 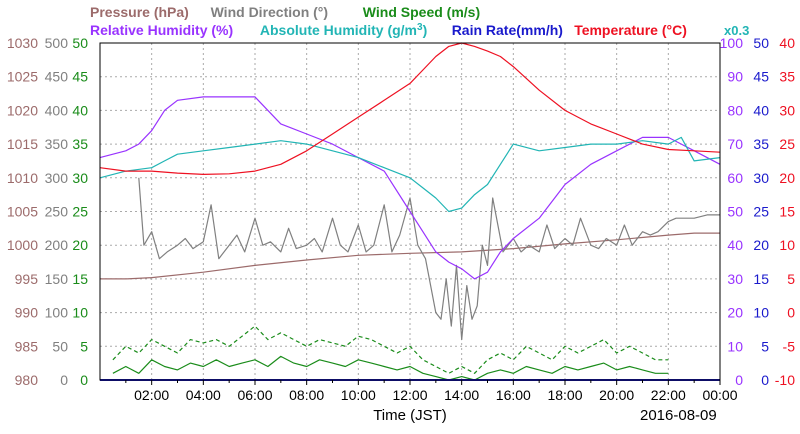 What do you see at coordinates (80, 110) in the screenshot?
I see `wind_speed-tick-label: 40` at bounding box center [80, 110].